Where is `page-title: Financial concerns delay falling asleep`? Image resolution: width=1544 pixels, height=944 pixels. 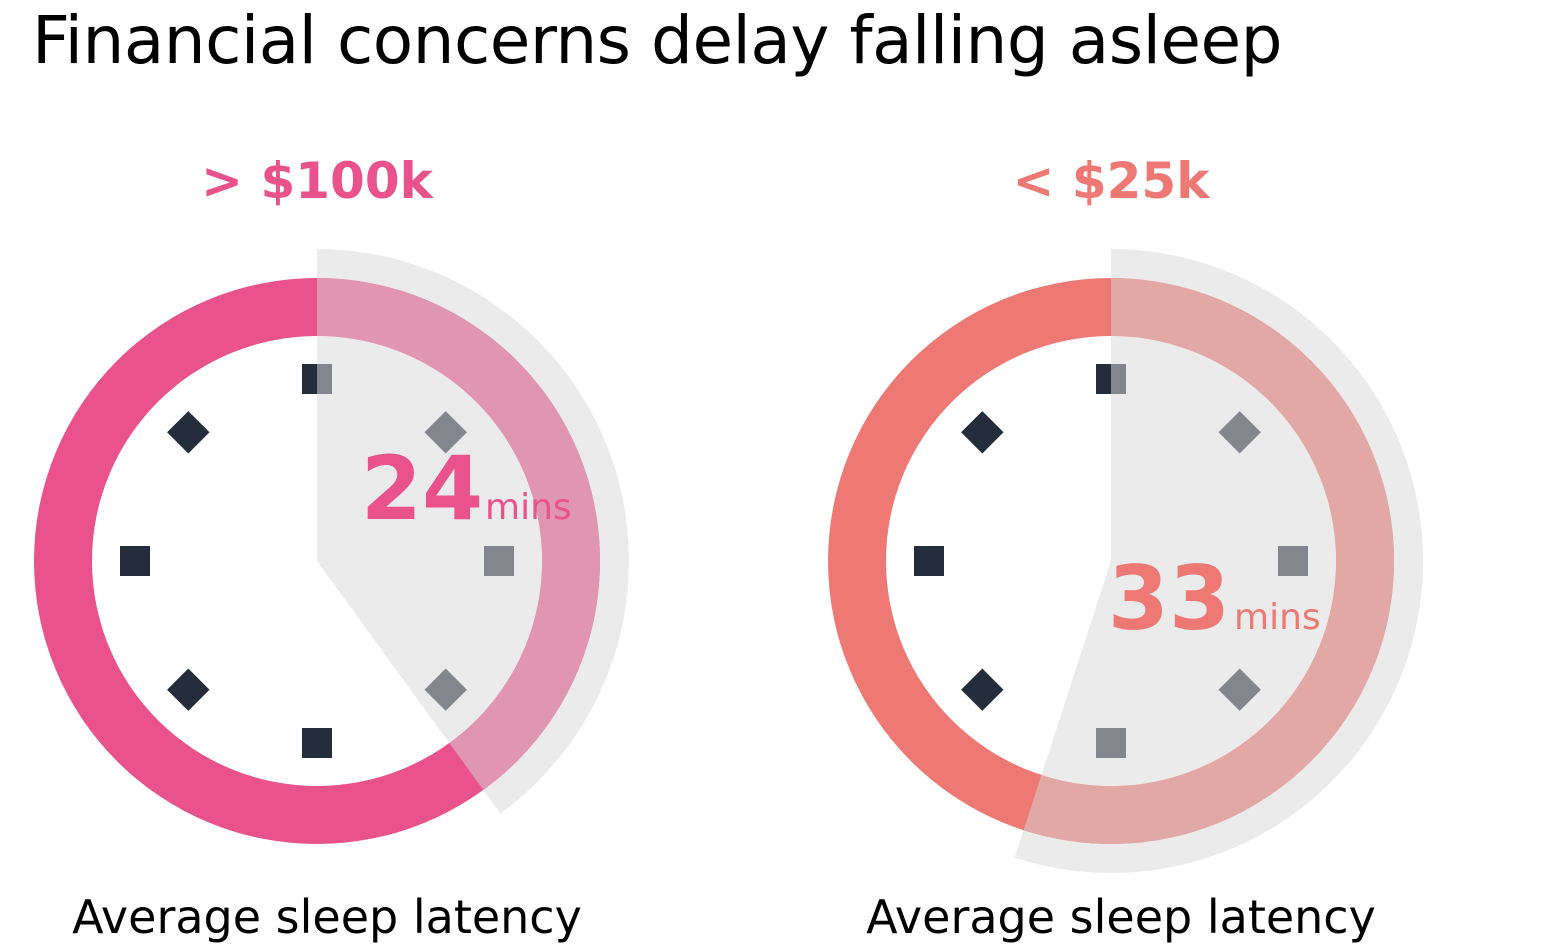
page-title: Financial concerns delay falling asleep is located at coordinates (657, 40).